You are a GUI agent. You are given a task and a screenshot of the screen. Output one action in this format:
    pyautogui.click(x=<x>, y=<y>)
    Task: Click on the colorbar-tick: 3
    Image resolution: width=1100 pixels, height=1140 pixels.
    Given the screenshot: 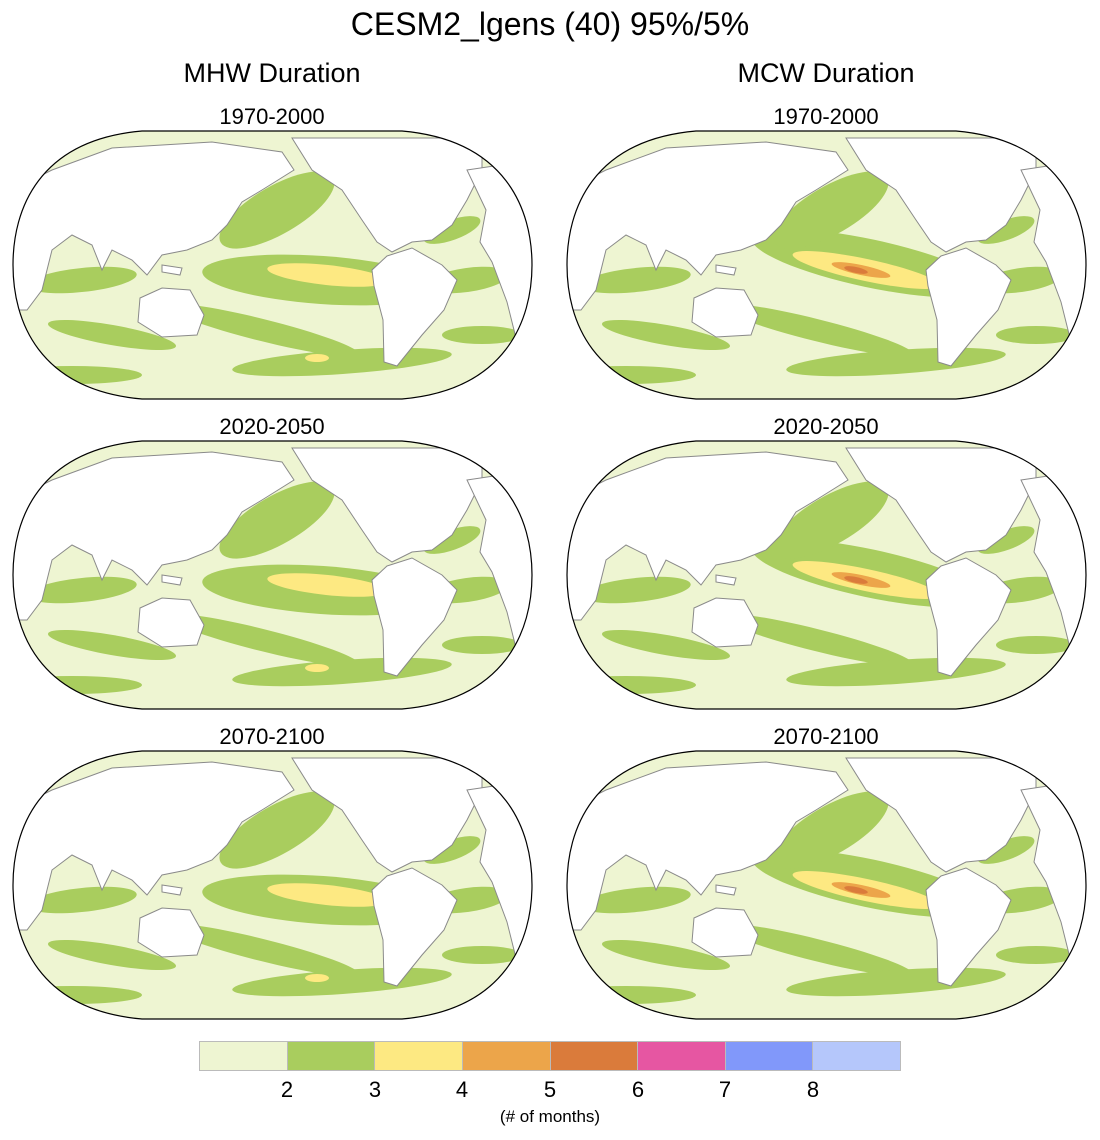 What is the action you would take?
    pyautogui.click(x=375, y=1089)
    